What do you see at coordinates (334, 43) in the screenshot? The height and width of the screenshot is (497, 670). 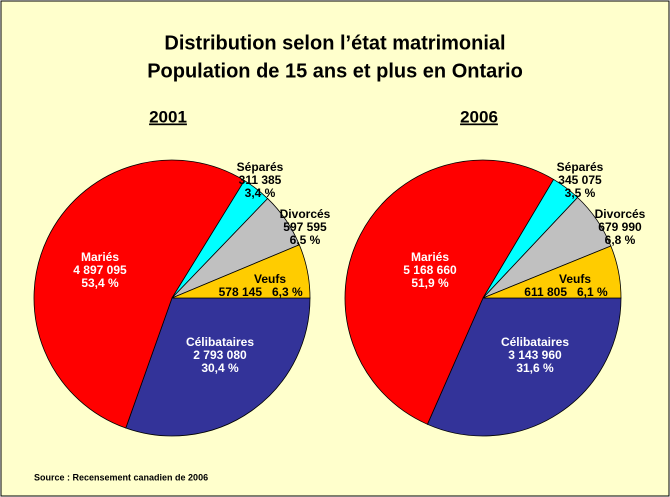 I see `chart-title: Distribution selon l’état matrimonial` at bounding box center [334, 43].